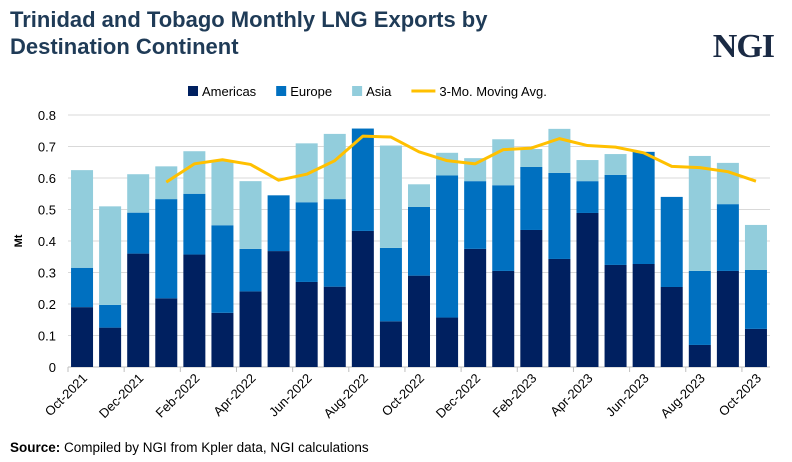 The image size is (792, 462). What do you see at coordinates (357, 91) in the screenshot?
I see `legend-swatch-asia` at bounding box center [357, 91].